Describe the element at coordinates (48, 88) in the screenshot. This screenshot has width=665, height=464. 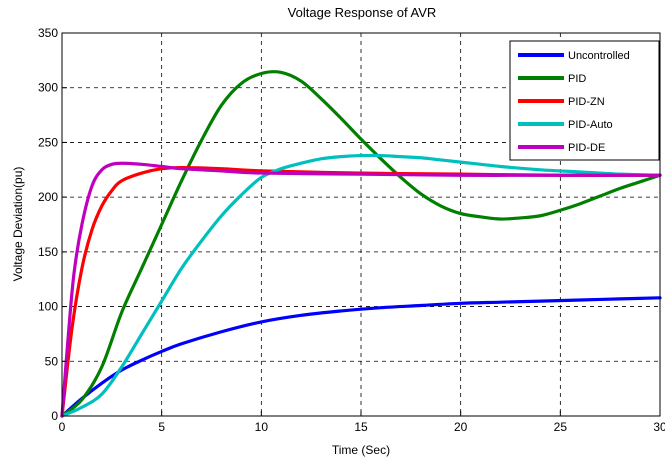
I see `y-tick-label: 300` at that location.